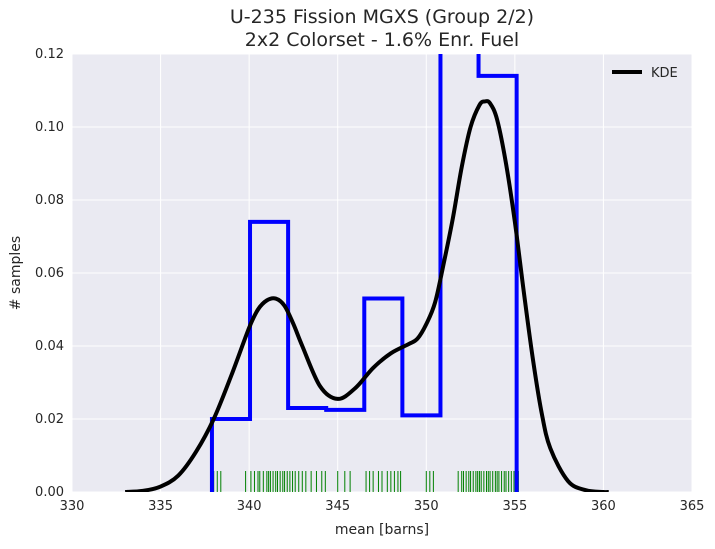 This screenshot has height=549, width=715. I want to click on legend: KDE, so click(645, 73).